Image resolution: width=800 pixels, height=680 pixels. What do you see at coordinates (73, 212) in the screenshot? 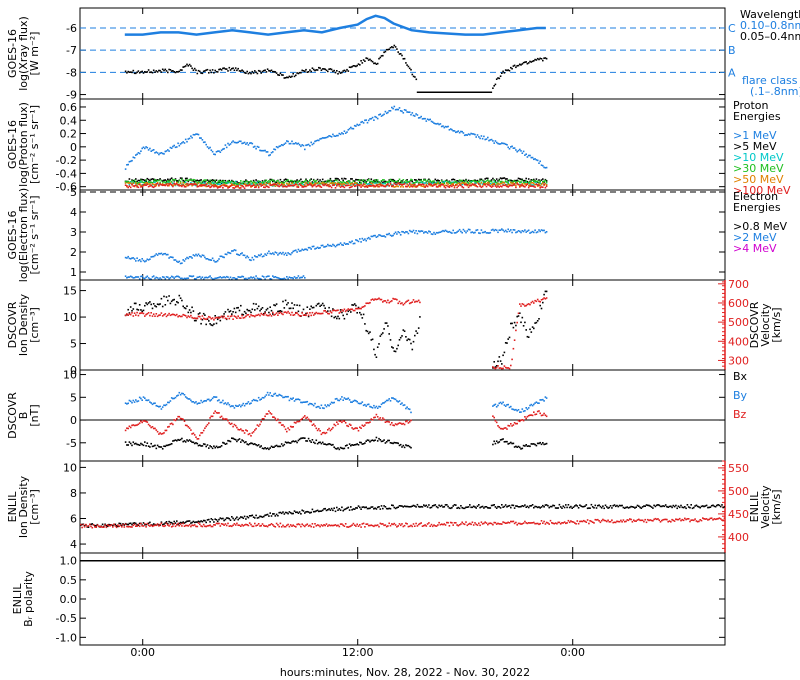
I see `y-tick-label: 4` at bounding box center [73, 212].